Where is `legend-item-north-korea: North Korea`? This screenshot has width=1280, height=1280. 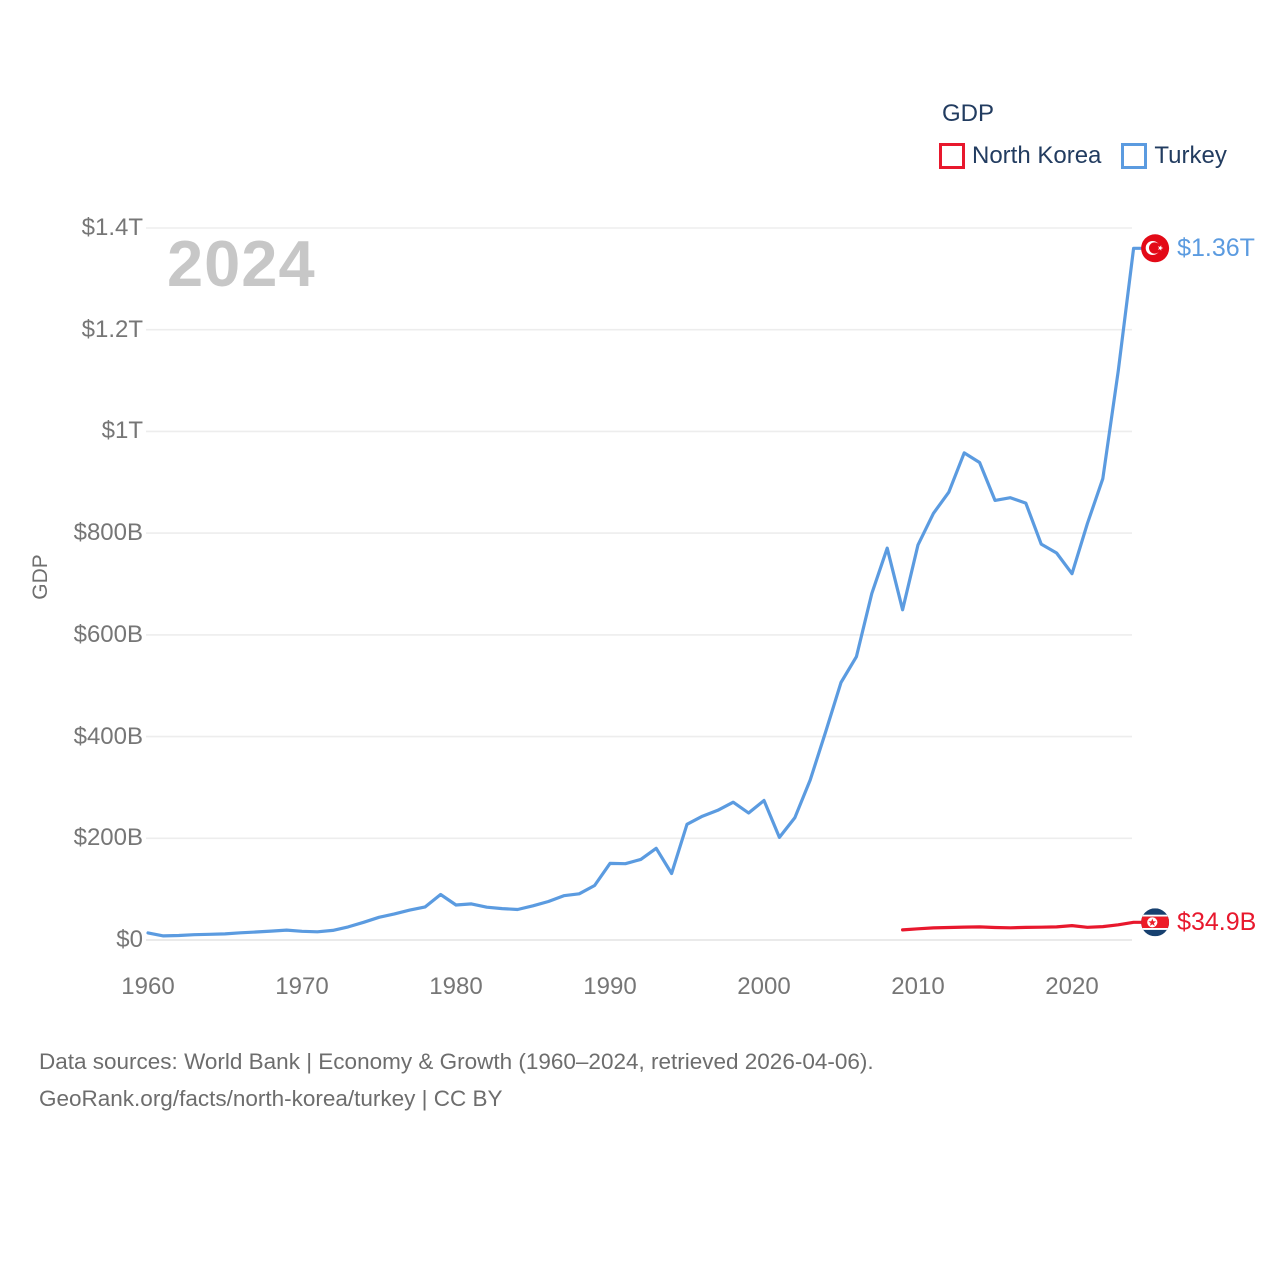
legend-item-north-korea: North Korea is located at coordinates (1020, 156).